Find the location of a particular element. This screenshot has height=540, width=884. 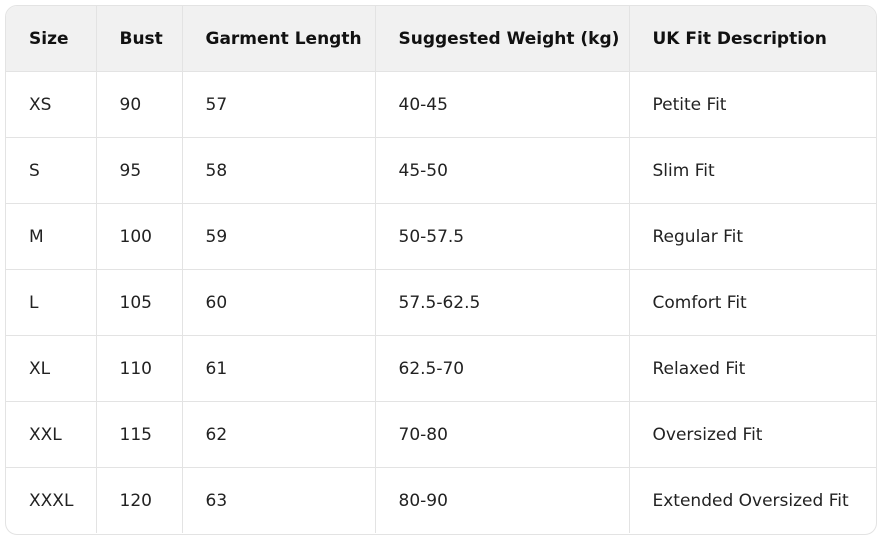

column-header: Bust is located at coordinates (139, 39).